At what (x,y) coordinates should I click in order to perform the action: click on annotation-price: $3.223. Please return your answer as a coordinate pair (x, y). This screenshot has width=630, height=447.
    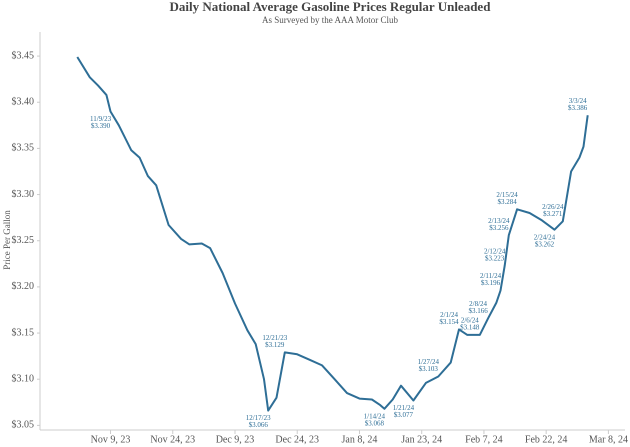
    Looking at the image, I should click on (495, 258).